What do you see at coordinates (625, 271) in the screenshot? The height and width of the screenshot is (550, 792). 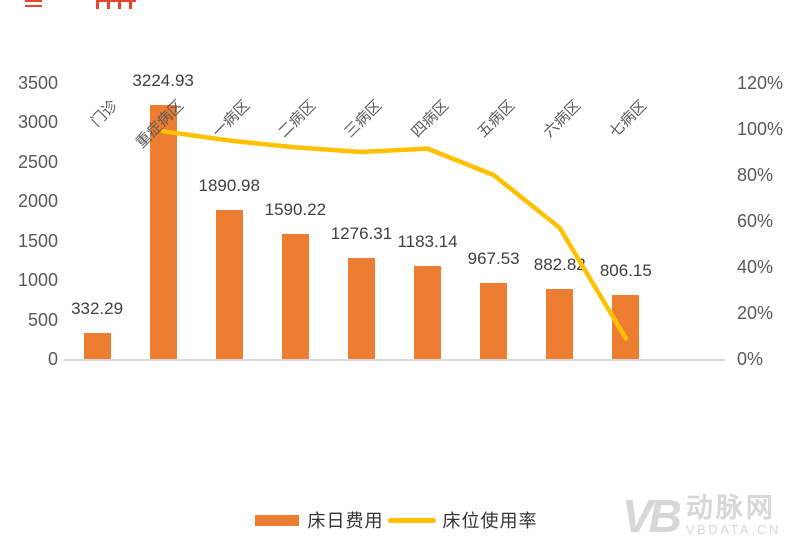 I see `bar-value-label: 806.15` at bounding box center [625, 271].